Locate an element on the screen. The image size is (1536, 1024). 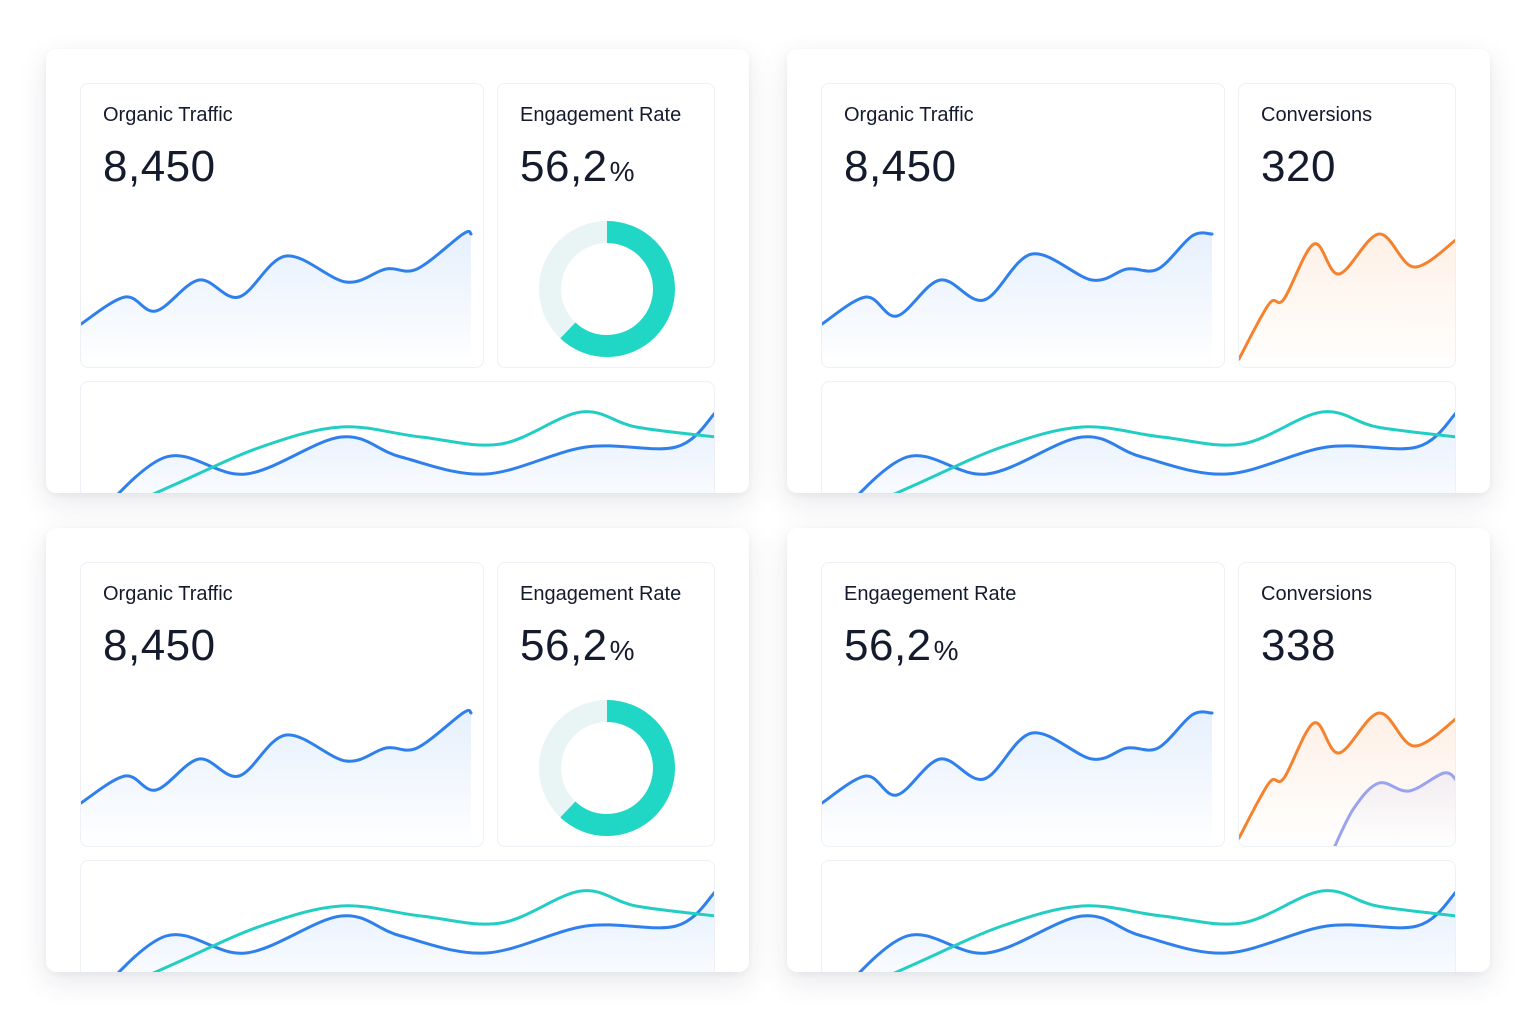
conversions-line-secondary-area is located at coordinates (1394, 809).